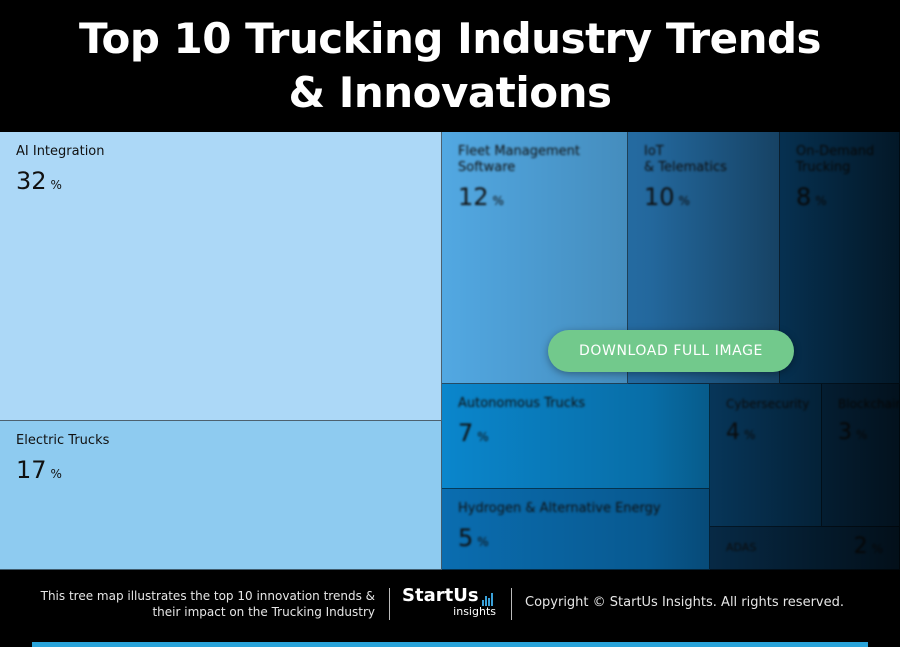  Describe the element at coordinates (263, 612) in the screenshot. I see `footer-description-line-2: their impact on the Trucking Industry` at that location.